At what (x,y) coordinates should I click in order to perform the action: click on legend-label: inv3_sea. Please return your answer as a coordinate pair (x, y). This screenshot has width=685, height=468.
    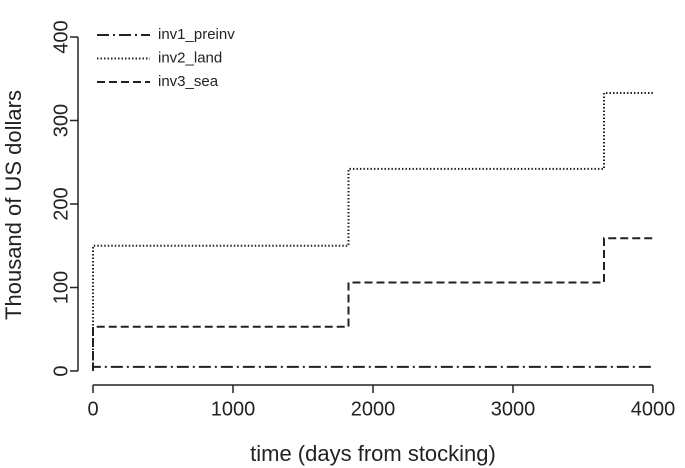
    Looking at the image, I should click on (188, 81).